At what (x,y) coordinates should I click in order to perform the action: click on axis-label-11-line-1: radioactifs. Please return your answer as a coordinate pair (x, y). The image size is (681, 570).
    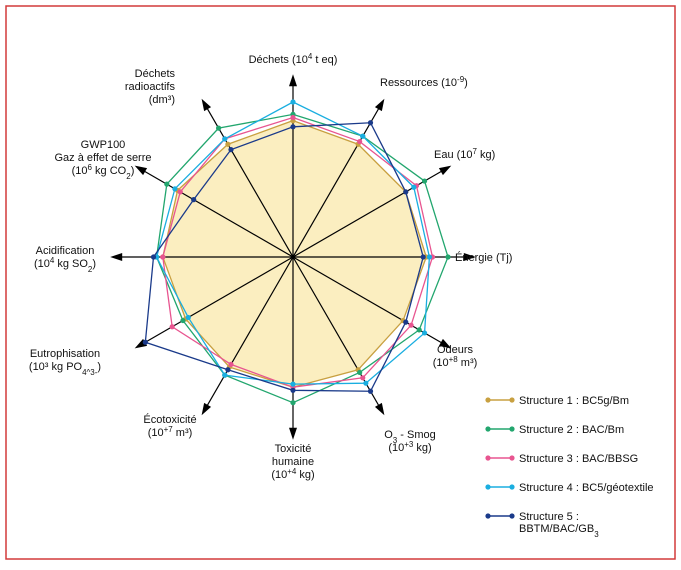
    Looking at the image, I should click on (150, 87).